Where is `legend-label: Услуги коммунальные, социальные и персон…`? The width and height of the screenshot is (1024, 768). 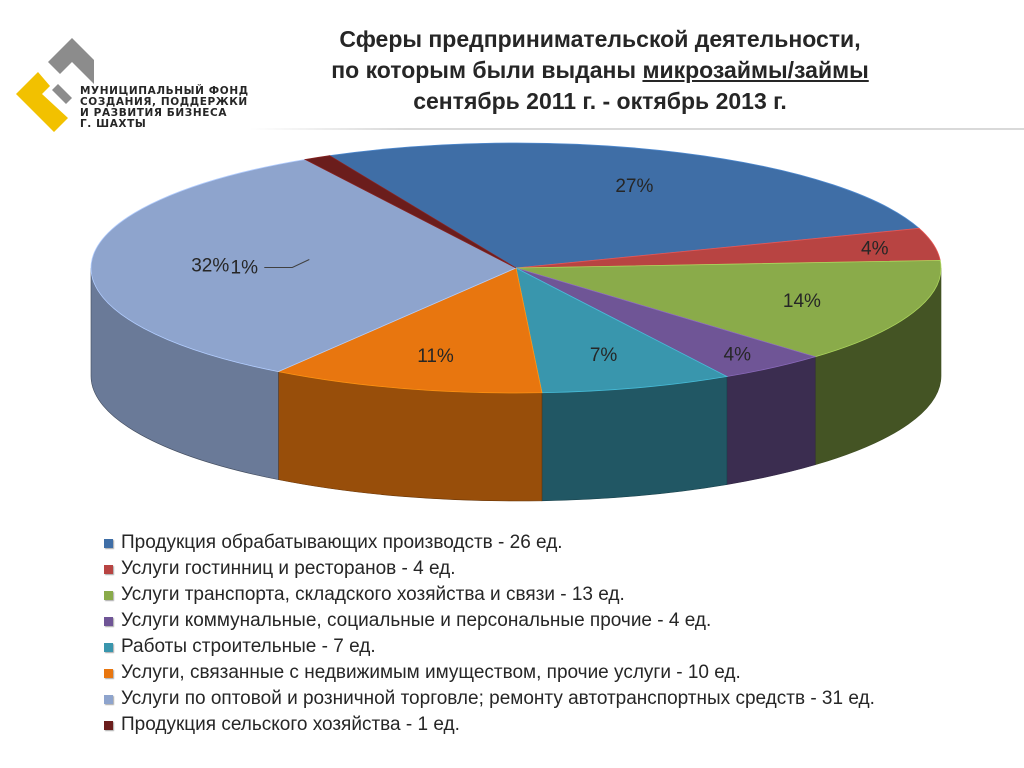 legend-label: Услуги коммунальные, социальные и персон… is located at coordinates (416, 620).